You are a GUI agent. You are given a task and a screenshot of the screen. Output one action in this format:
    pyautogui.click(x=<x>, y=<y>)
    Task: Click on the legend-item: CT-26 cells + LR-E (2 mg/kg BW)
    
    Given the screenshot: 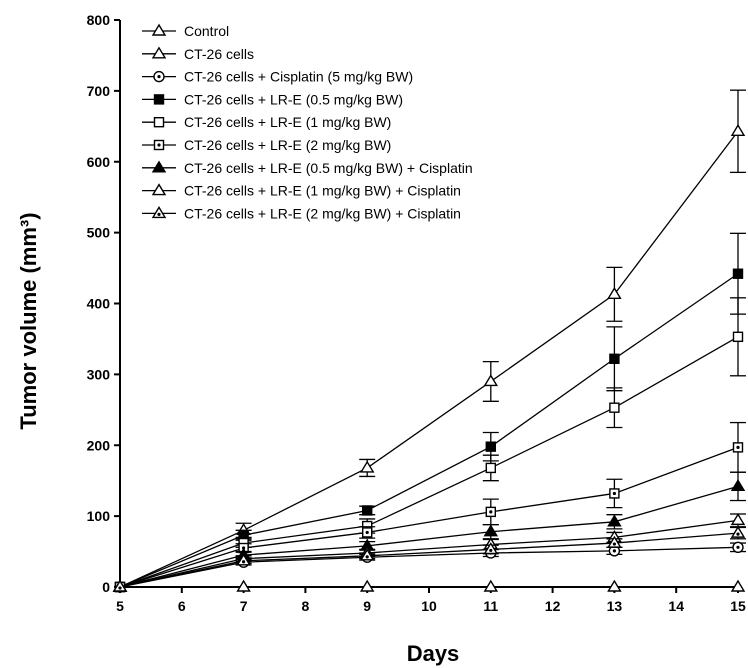 What is the action you would take?
    pyautogui.click(x=266, y=145)
    